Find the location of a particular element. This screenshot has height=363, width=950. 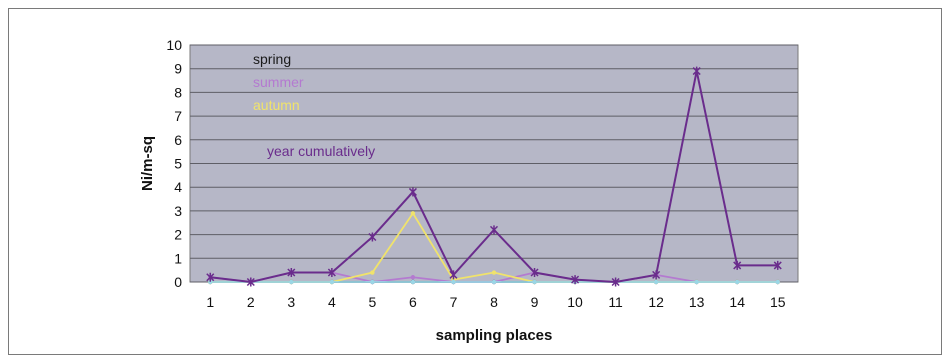

y-tick-label: 6 is located at coordinates (178, 140).